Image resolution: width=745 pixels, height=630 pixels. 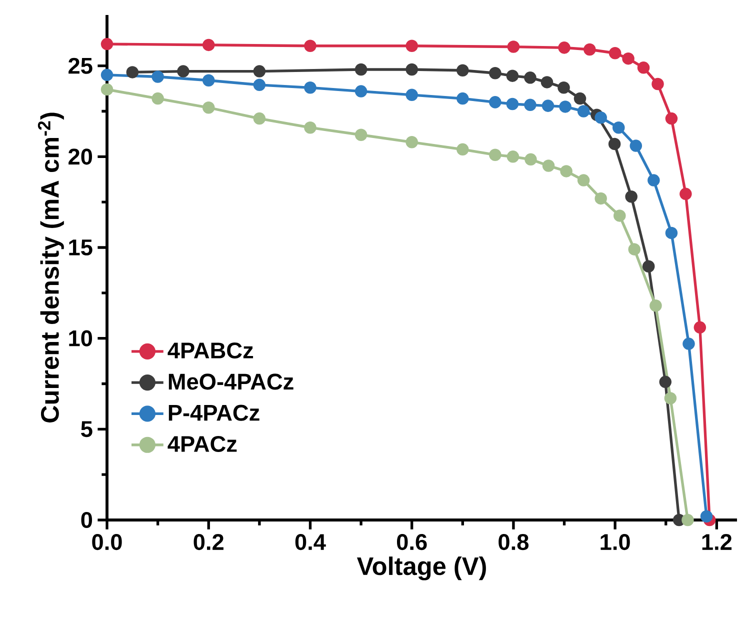 I want to click on x-tick-label: 0.0, so click(x=107, y=542).